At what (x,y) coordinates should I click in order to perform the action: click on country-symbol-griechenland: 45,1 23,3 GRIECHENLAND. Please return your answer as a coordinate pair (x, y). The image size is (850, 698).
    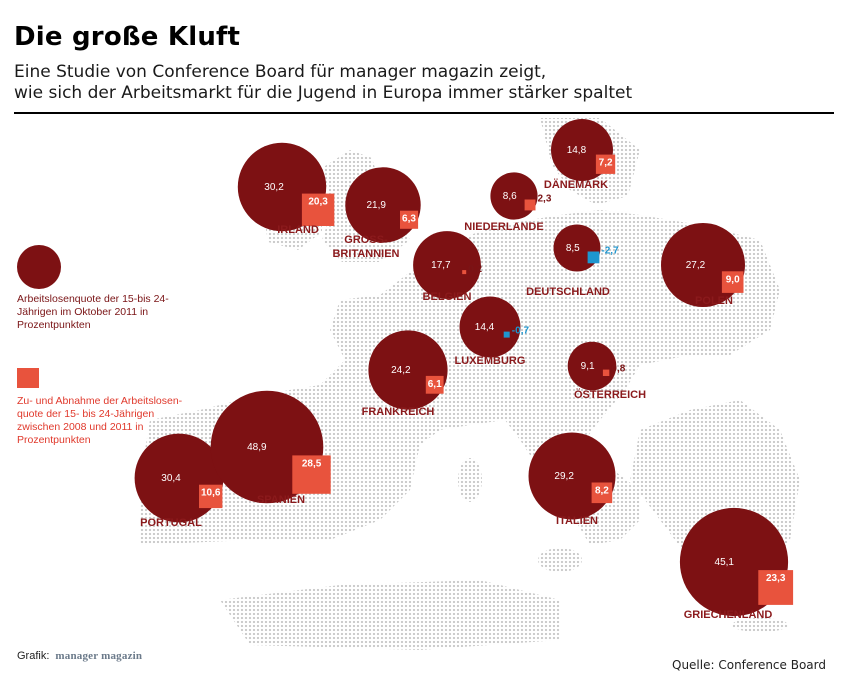
    Looking at the image, I should click on (736, 564).